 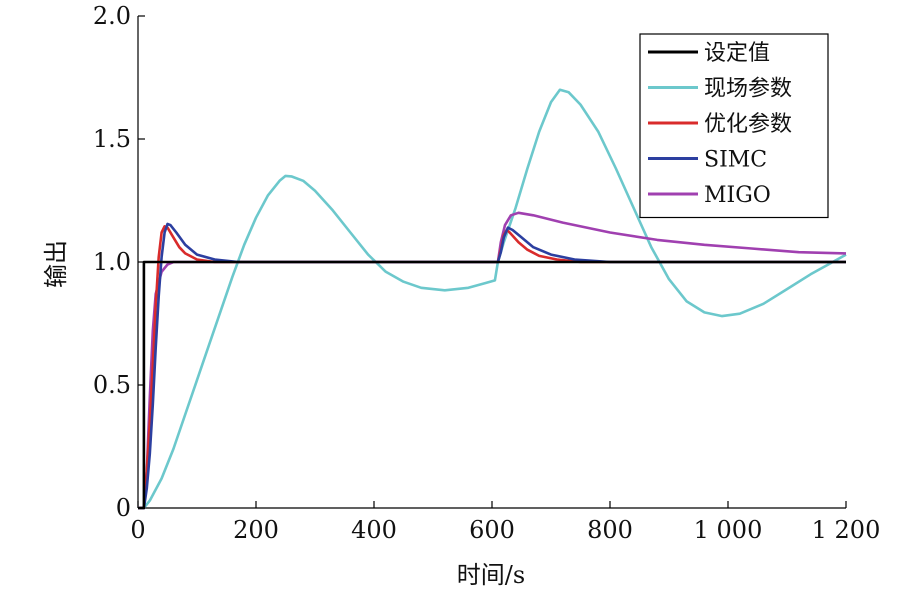 What do you see at coordinates (112, 139) in the screenshot?
I see `y-tick-label: 1.5` at bounding box center [112, 139].